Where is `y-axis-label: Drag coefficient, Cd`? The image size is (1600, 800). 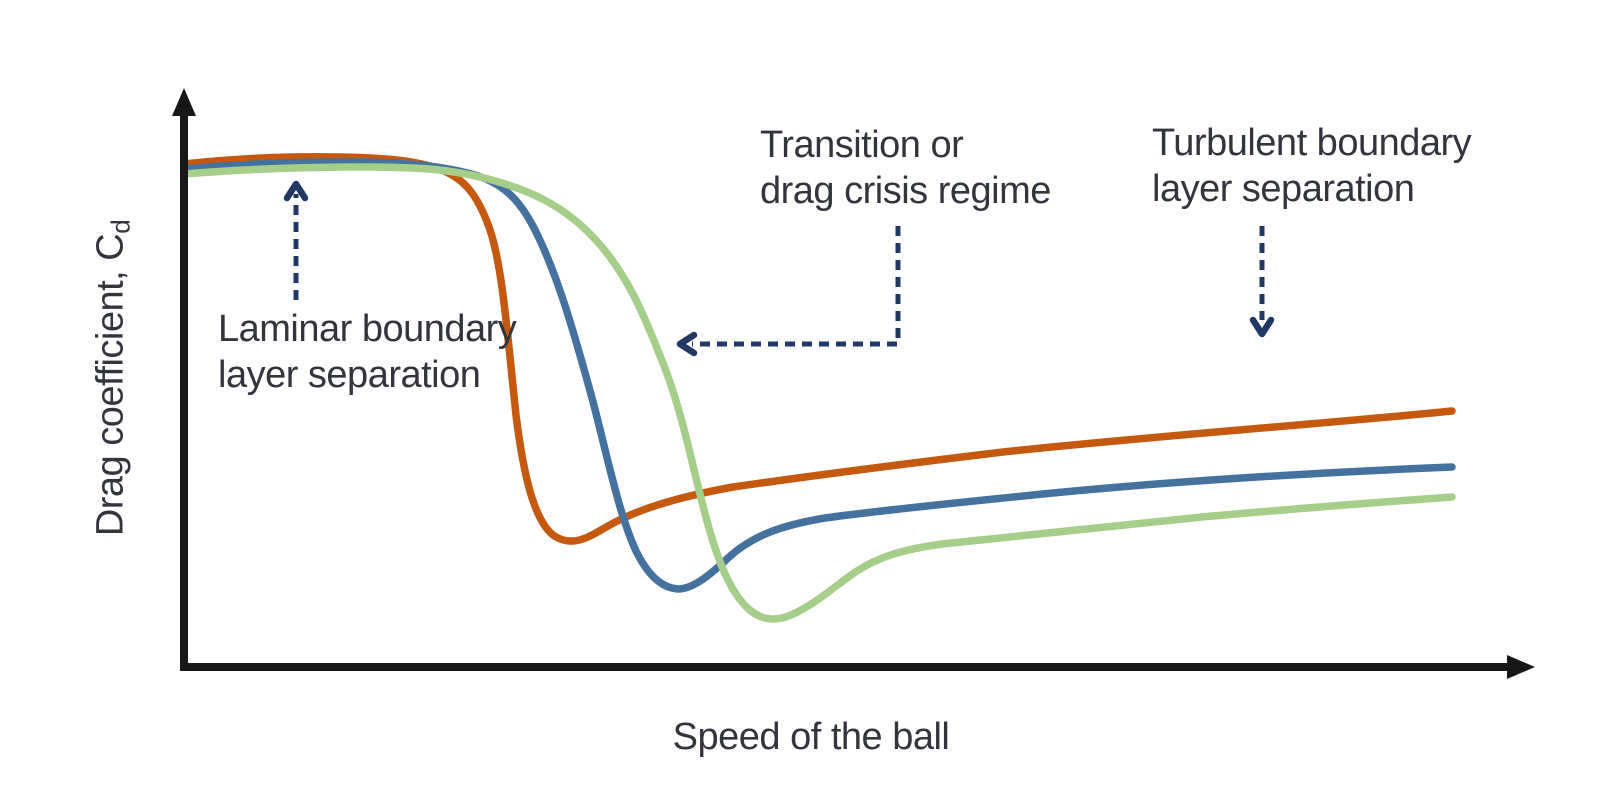
y-axis-label: Drag coefficient, Cd is located at coordinates (112, 378).